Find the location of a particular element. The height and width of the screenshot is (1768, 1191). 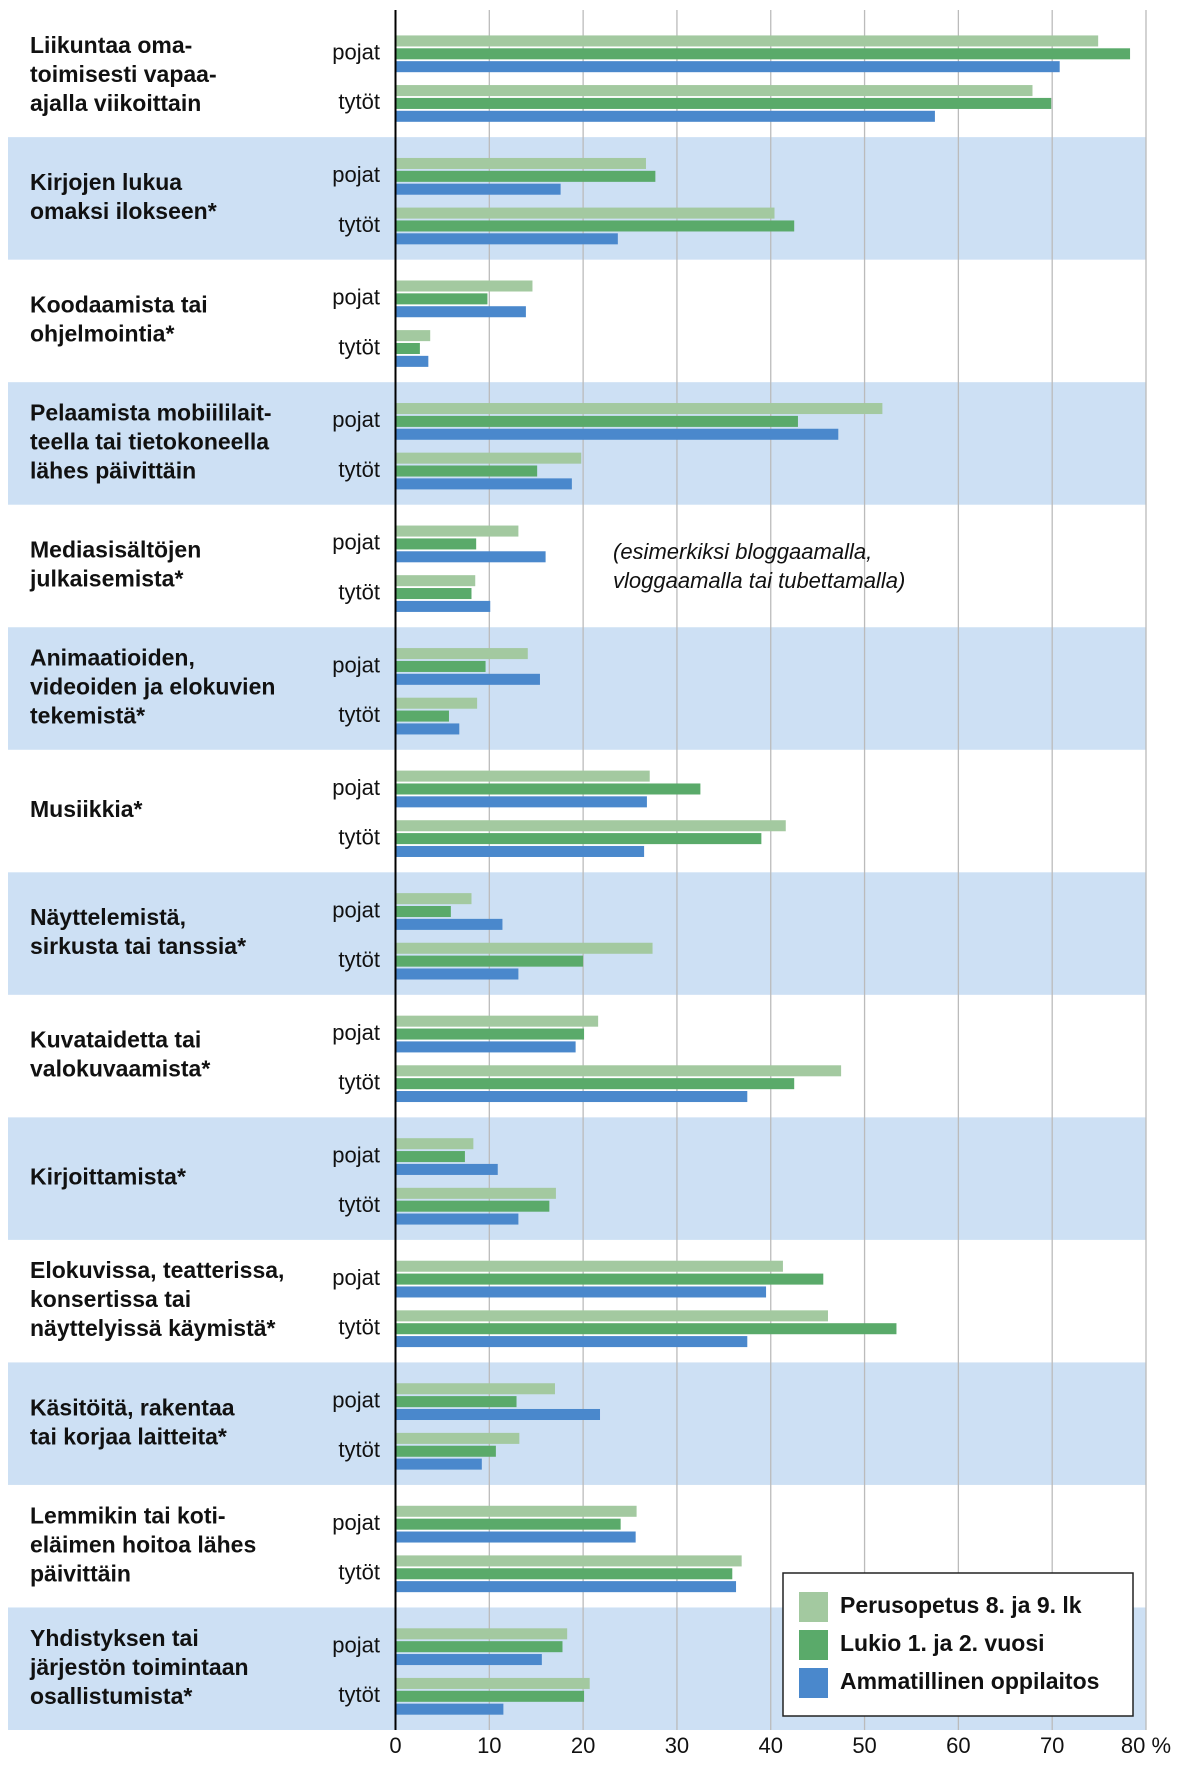

category-label: eläimen hoitoa lähes is located at coordinates (143, 1544).